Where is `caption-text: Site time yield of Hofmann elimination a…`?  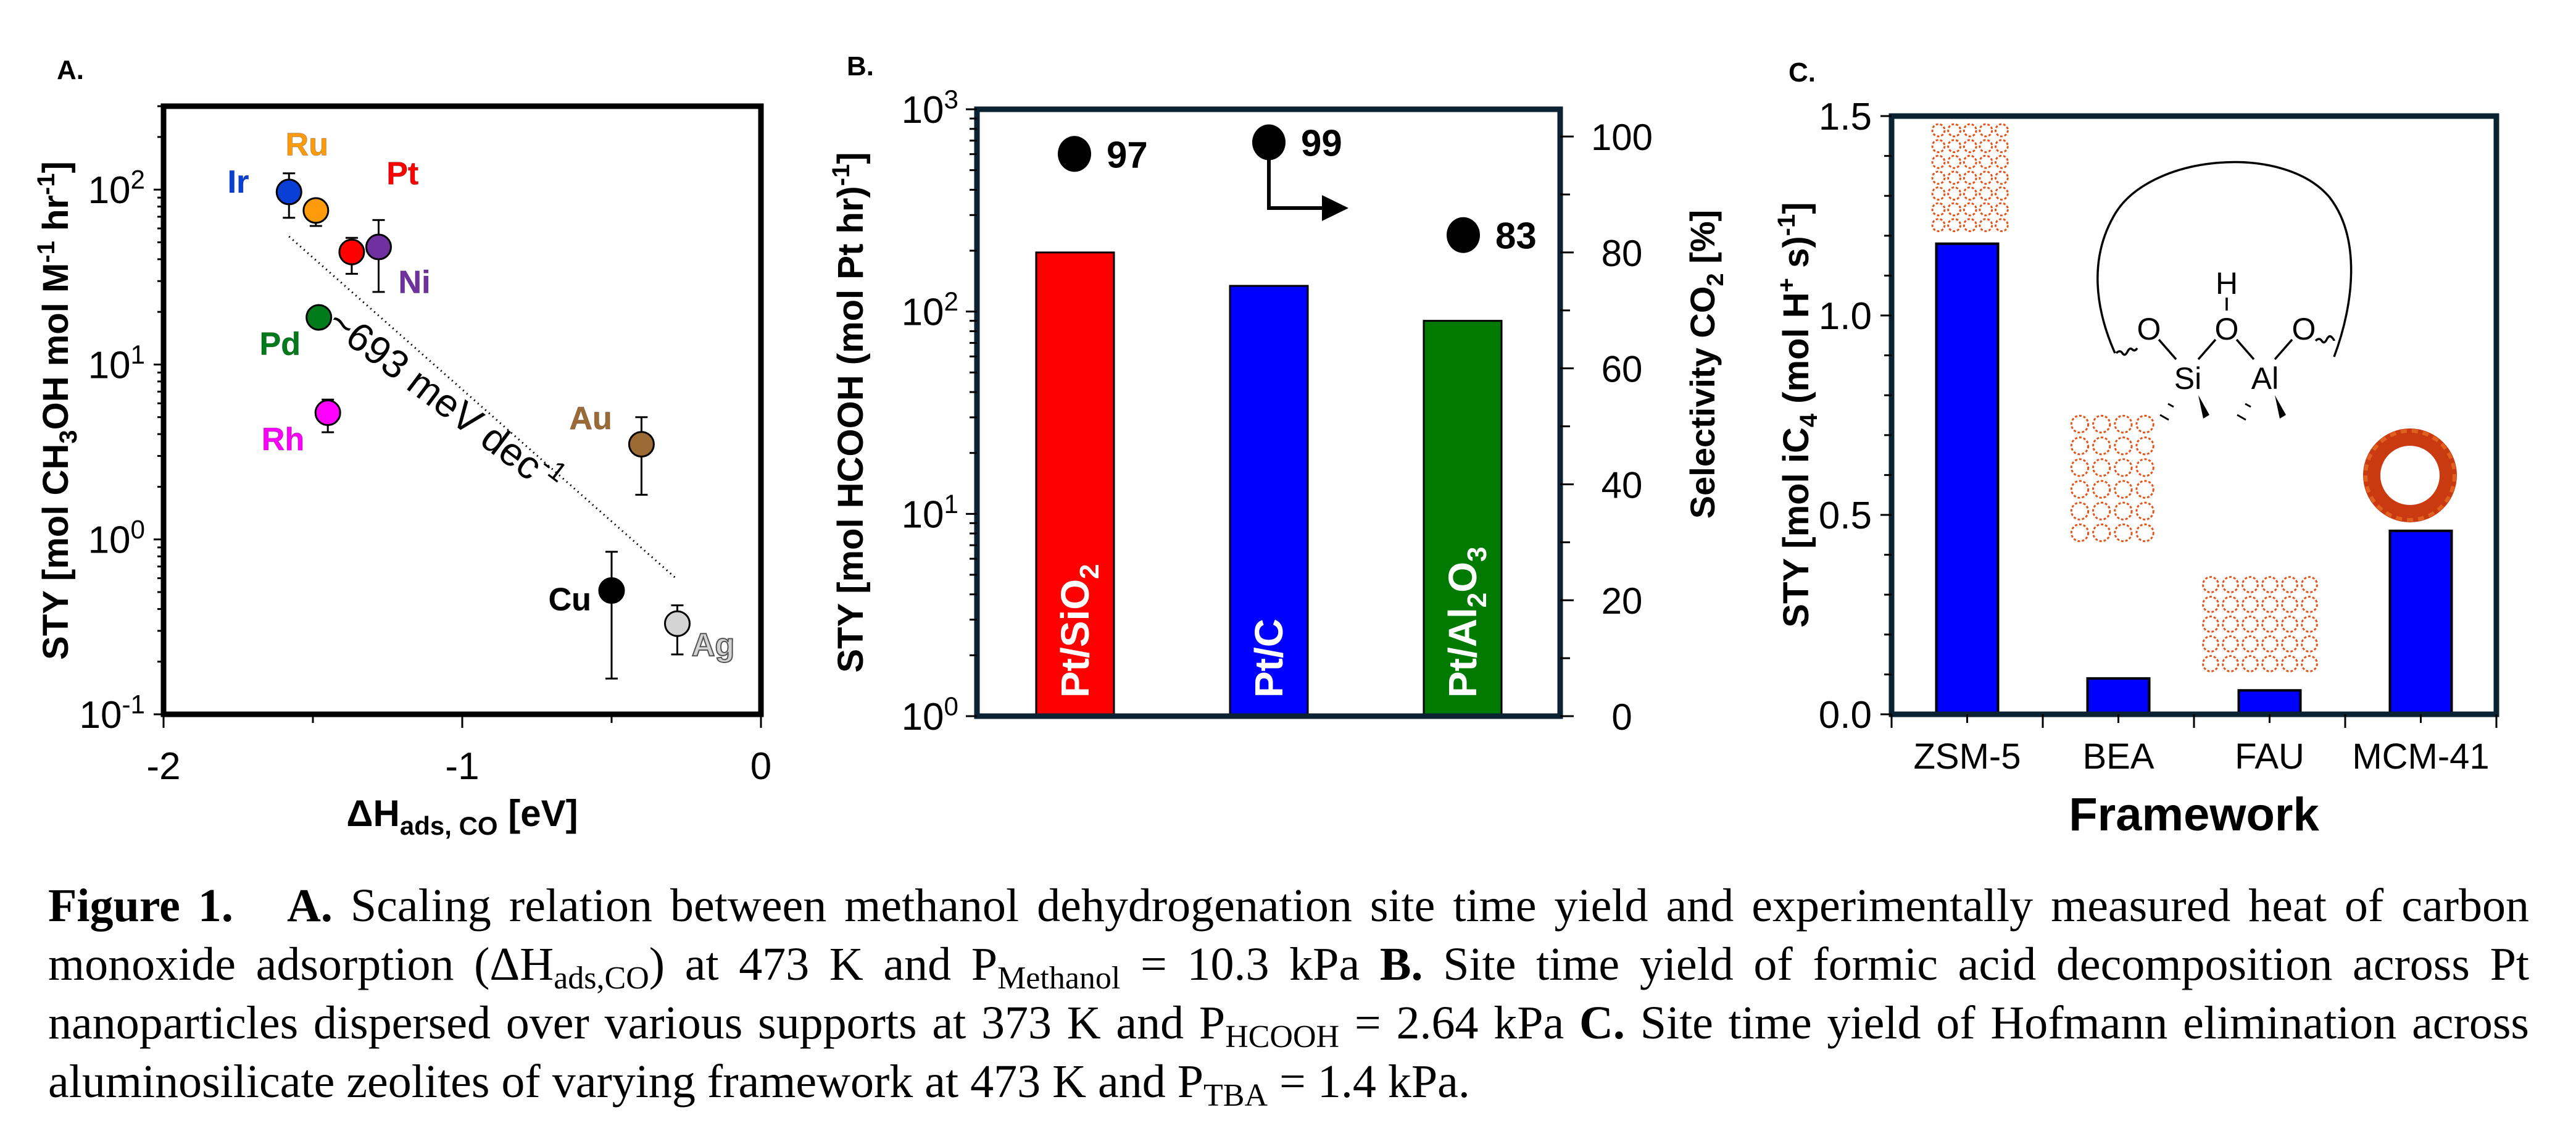
caption-text: Site time yield of Hofmann elimination a… is located at coordinates (1289, 1052).